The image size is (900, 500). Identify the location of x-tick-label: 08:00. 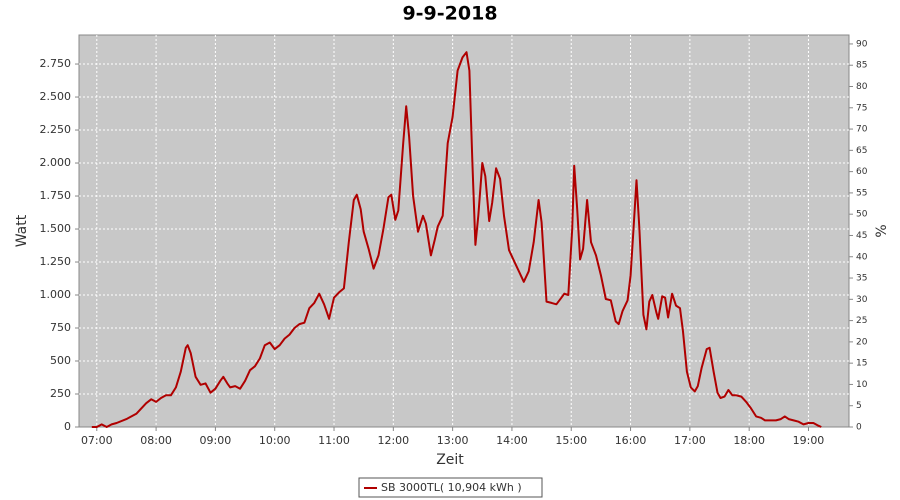
(156, 440).